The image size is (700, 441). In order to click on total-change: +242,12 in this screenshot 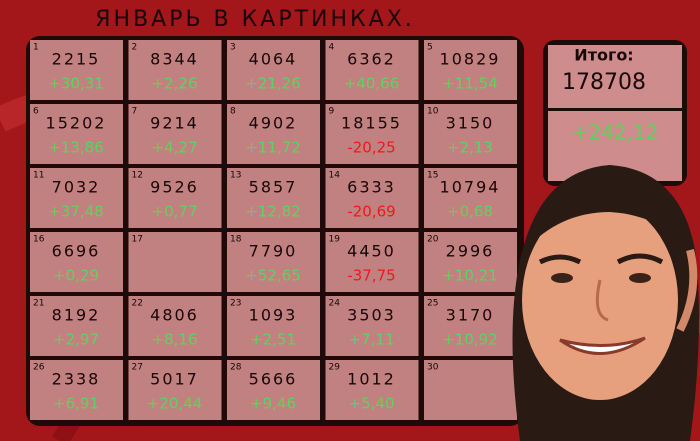, I will do `click(615, 133)`.